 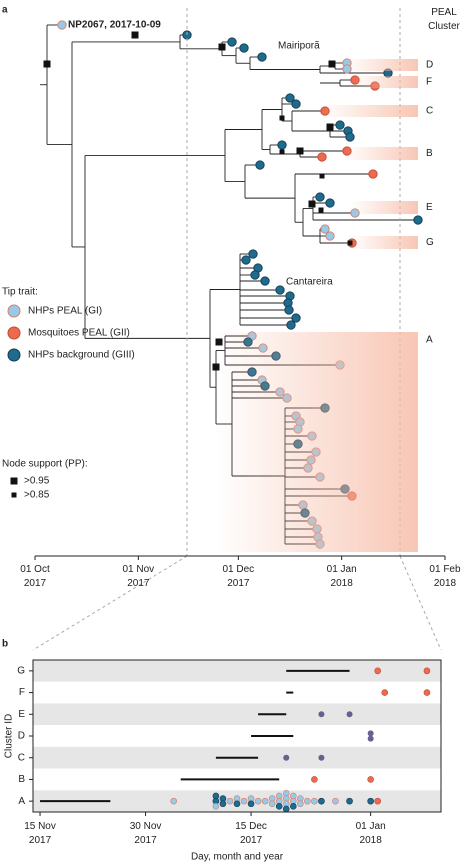 What do you see at coordinates (299, 46) in the screenshot?
I see `clade-label: Mairiporã` at bounding box center [299, 46].